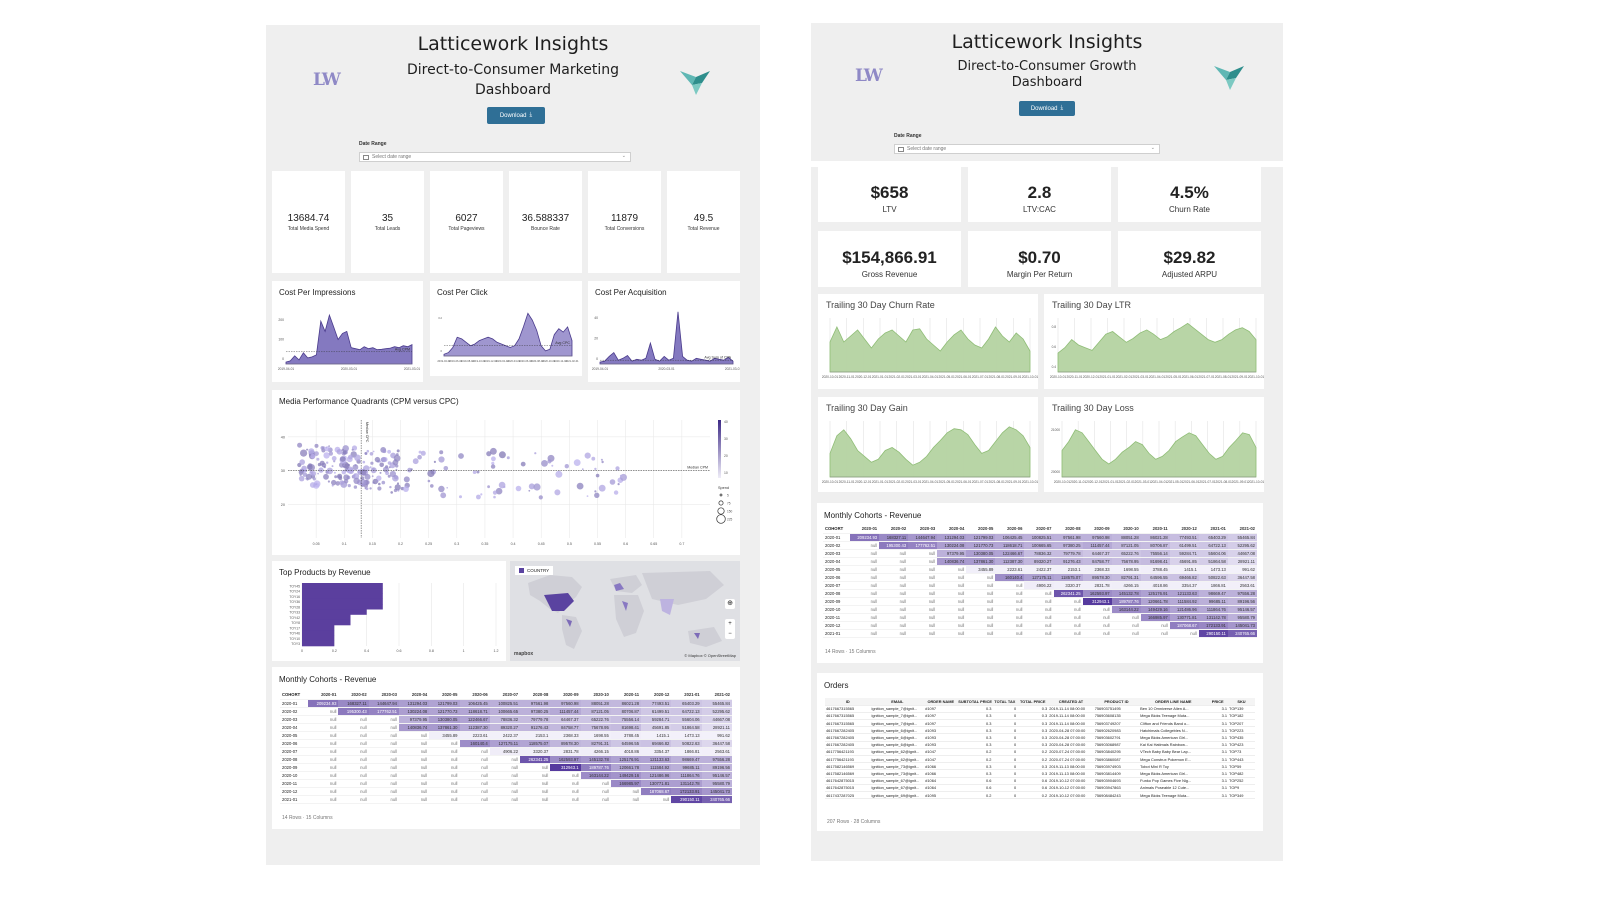  What do you see at coordinates (1071, 702) in the screenshot?
I see `orders-column-header: CREATED AT` at bounding box center [1071, 702].